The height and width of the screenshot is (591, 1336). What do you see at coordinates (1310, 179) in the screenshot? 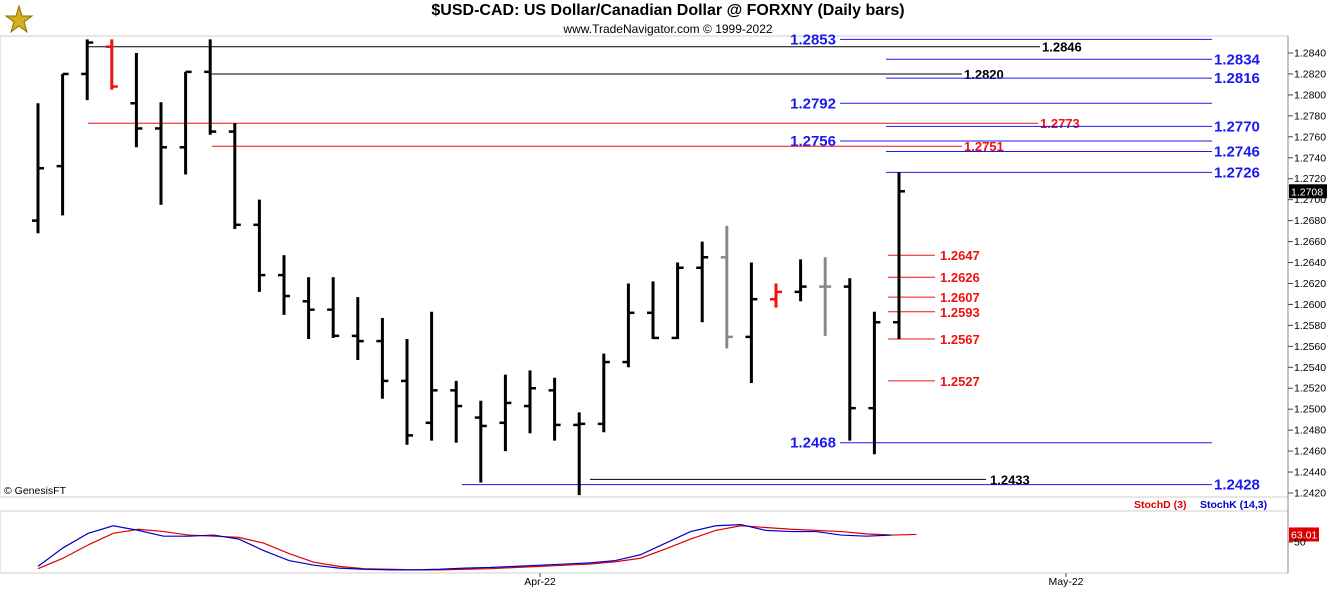
I see `y-tick-label: 1.2720` at bounding box center [1310, 179].